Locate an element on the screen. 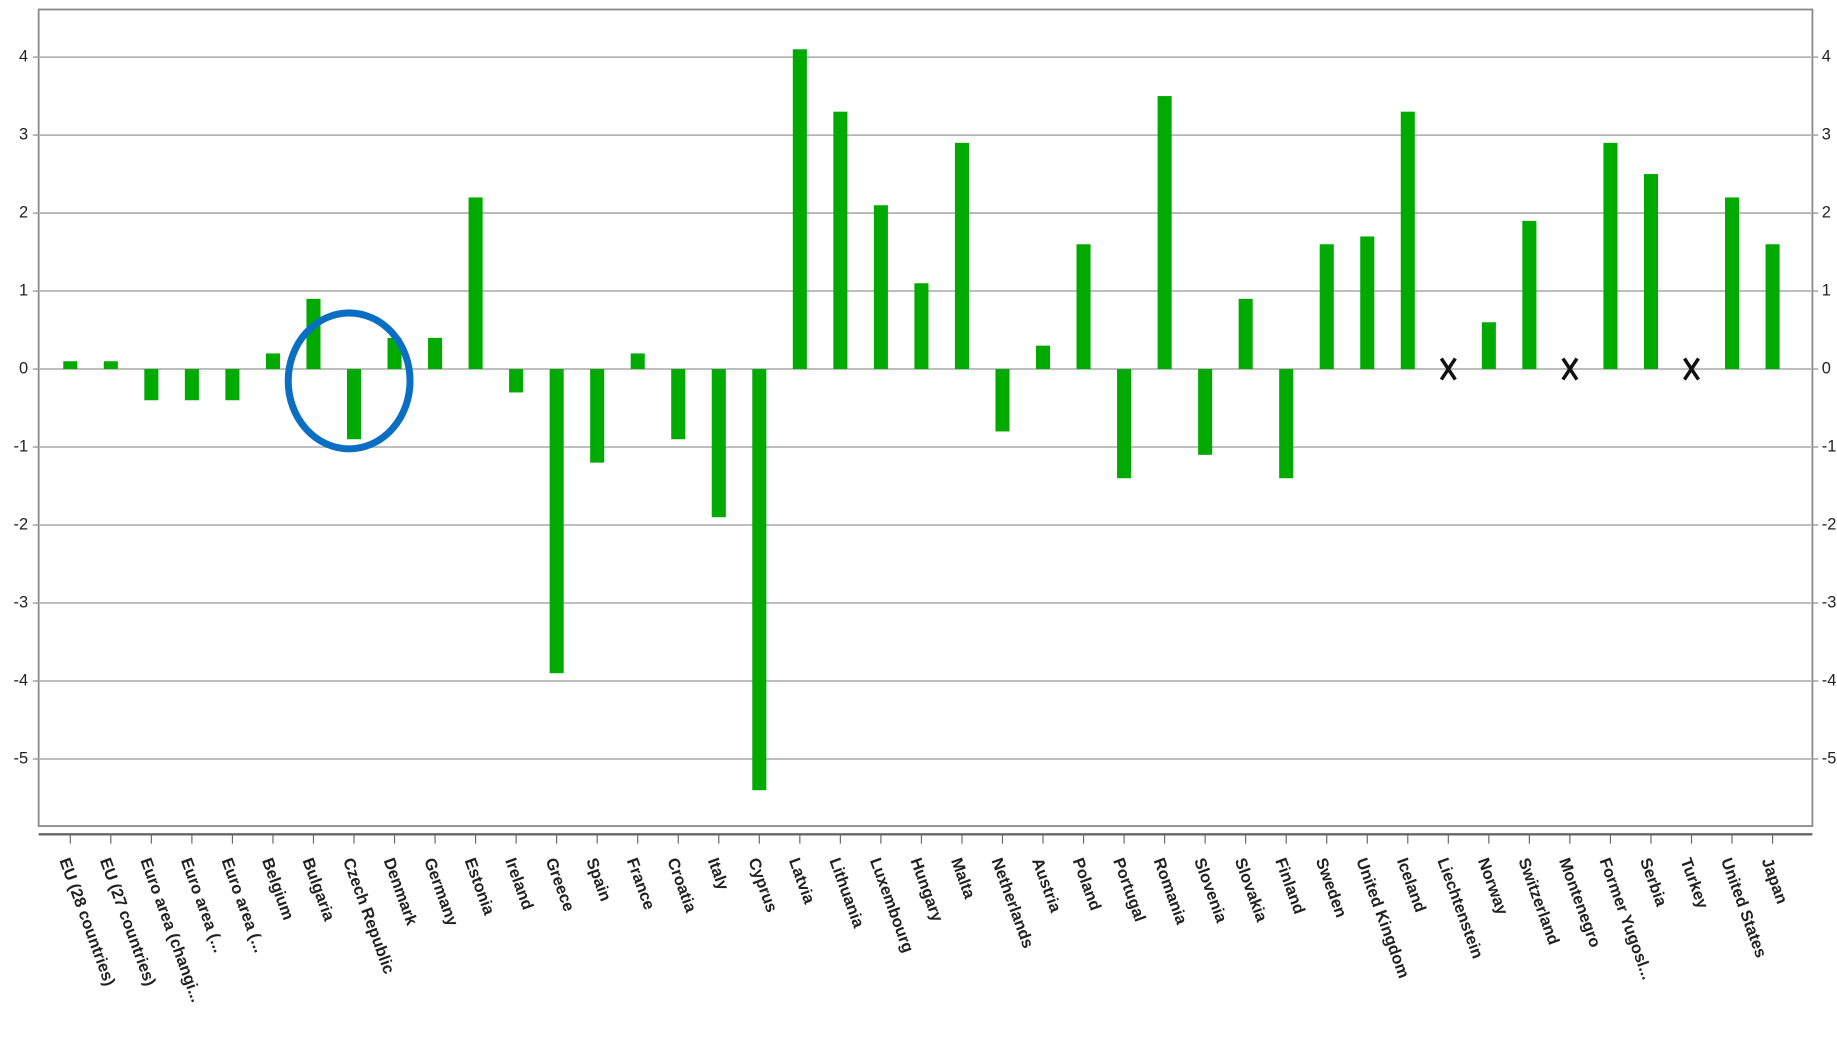 The height and width of the screenshot is (1057, 1837). x-tick-label: Norway is located at coordinates (1492, 887).